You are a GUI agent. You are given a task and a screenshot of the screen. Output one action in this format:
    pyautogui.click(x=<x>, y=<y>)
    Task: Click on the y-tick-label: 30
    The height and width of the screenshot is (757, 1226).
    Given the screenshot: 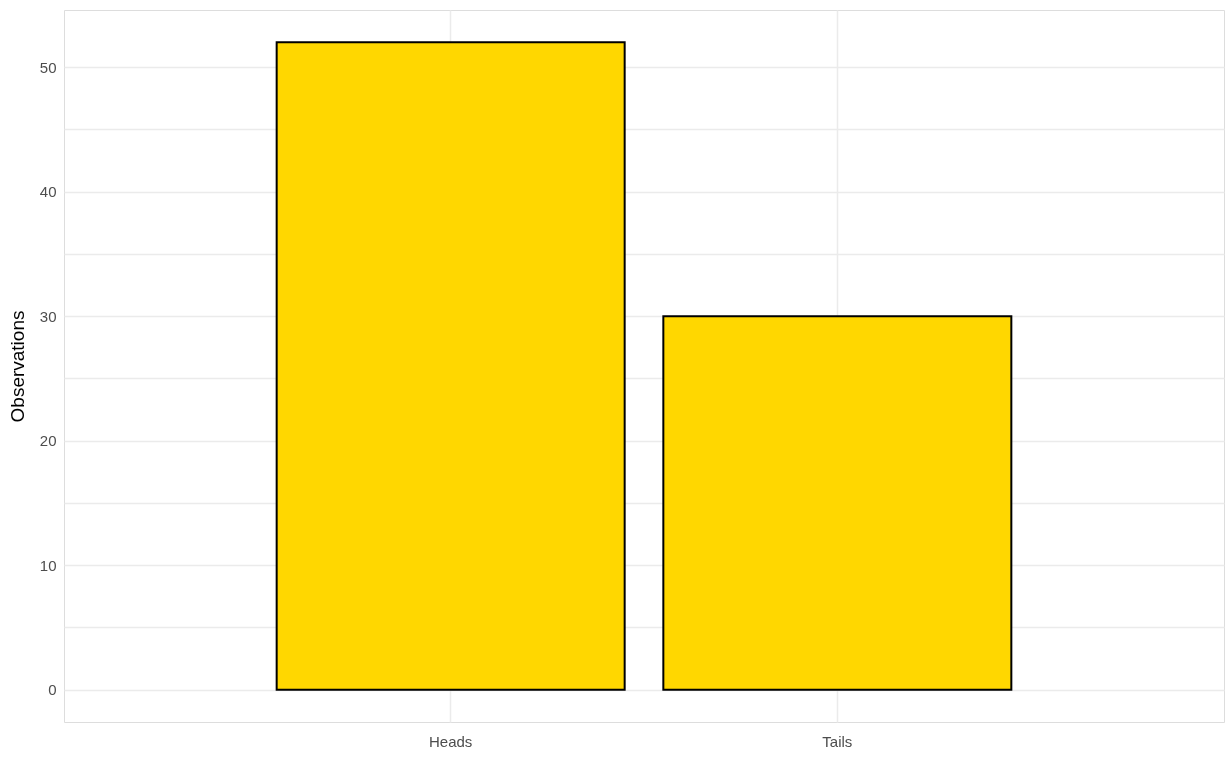 What is the action you would take?
    pyautogui.click(x=48, y=316)
    